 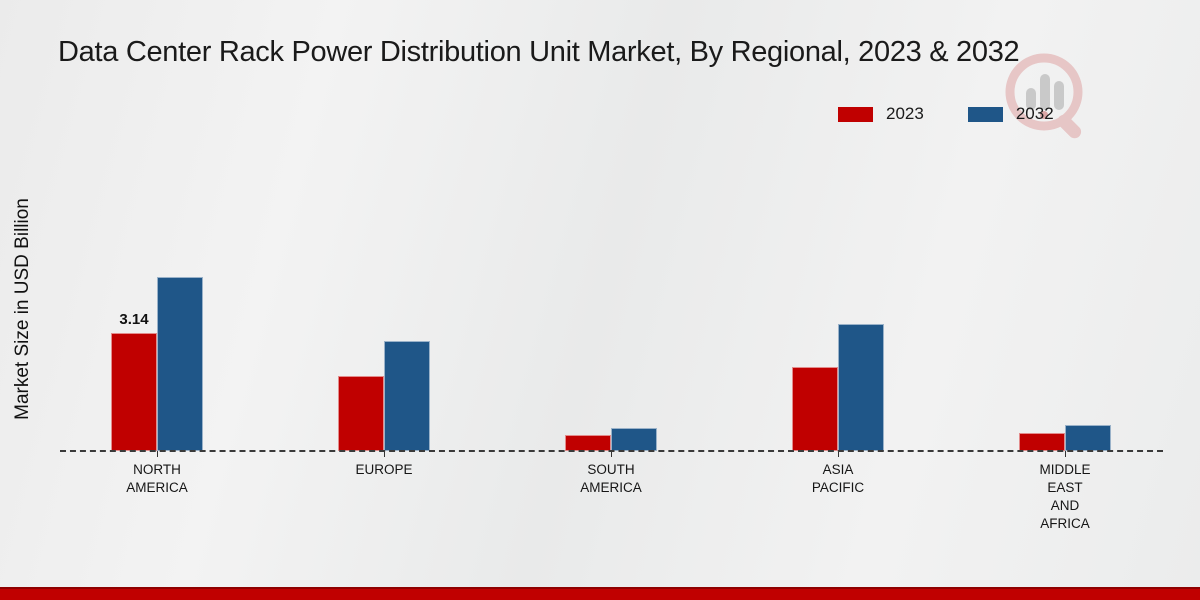 What do you see at coordinates (157, 478) in the screenshot?
I see `category-label-north-america: NORTH AMERICA` at bounding box center [157, 478].